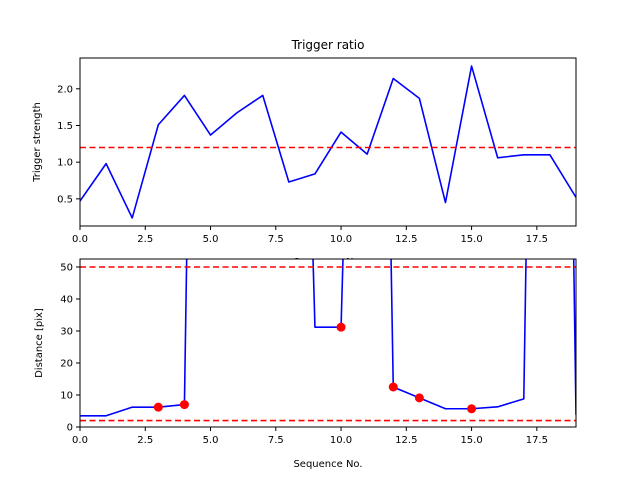 This screenshot has height=480, width=640. What do you see at coordinates (66, 300) in the screenshot?
I see `y-tick-label: 40` at bounding box center [66, 300].